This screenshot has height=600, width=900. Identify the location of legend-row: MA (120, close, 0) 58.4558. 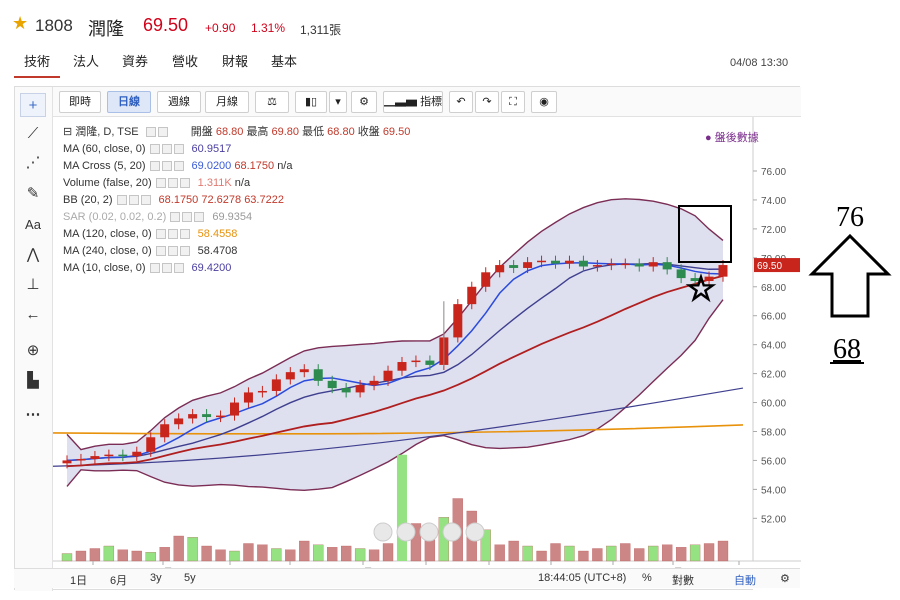
(236, 234).